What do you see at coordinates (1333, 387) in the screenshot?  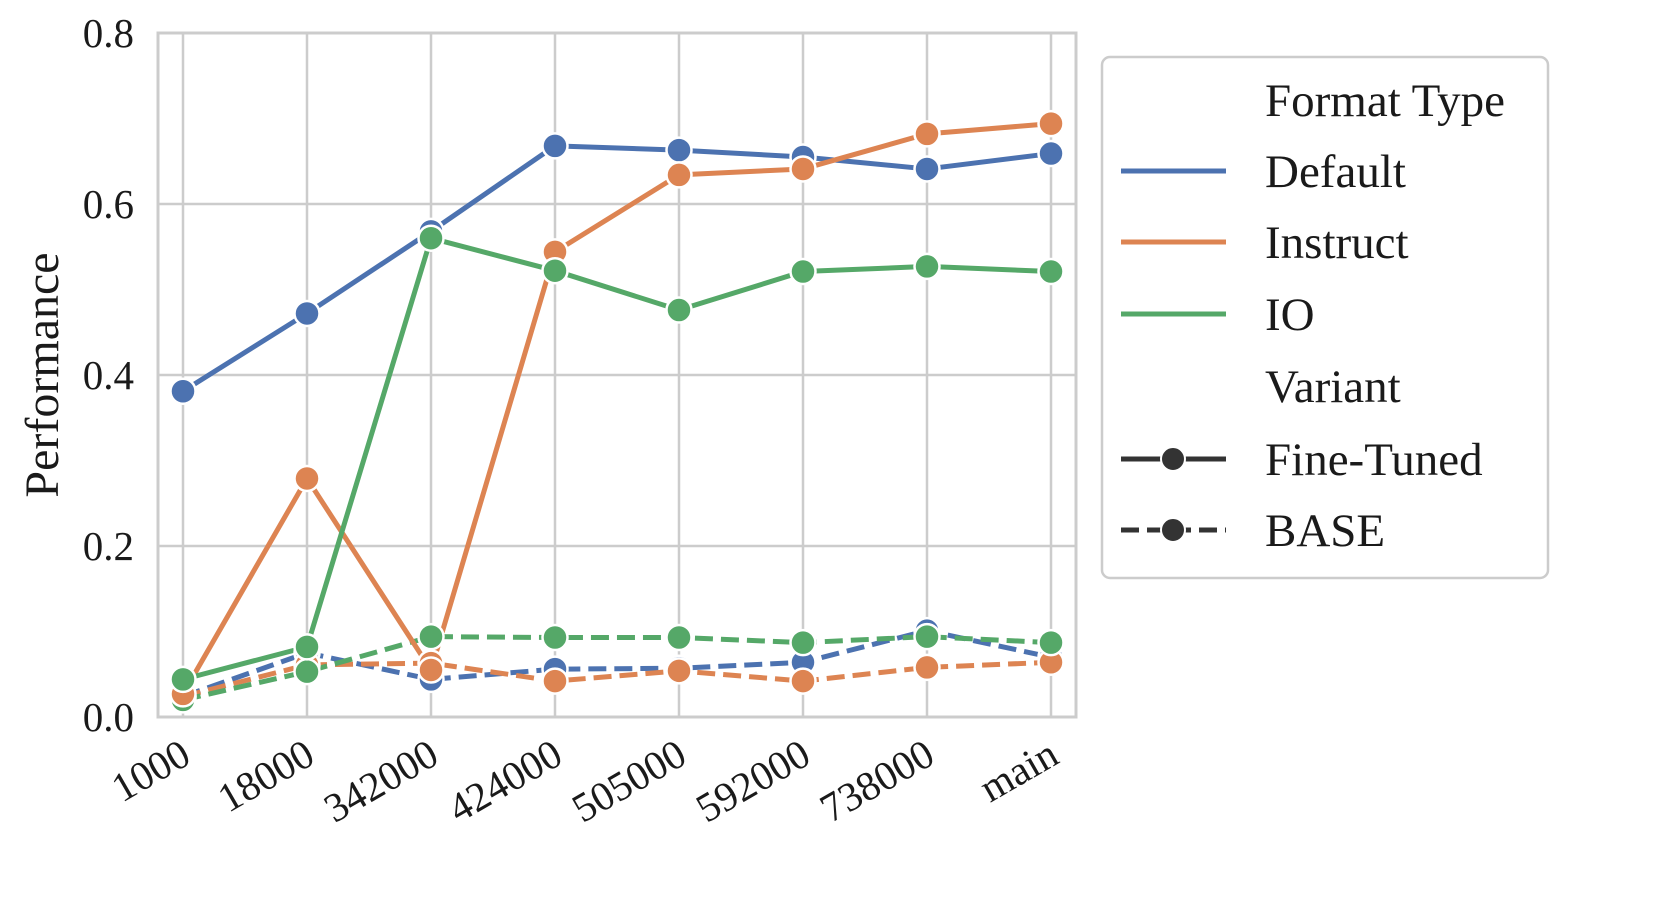 I see `legend-title-variant: Variant` at bounding box center [1333, 387].